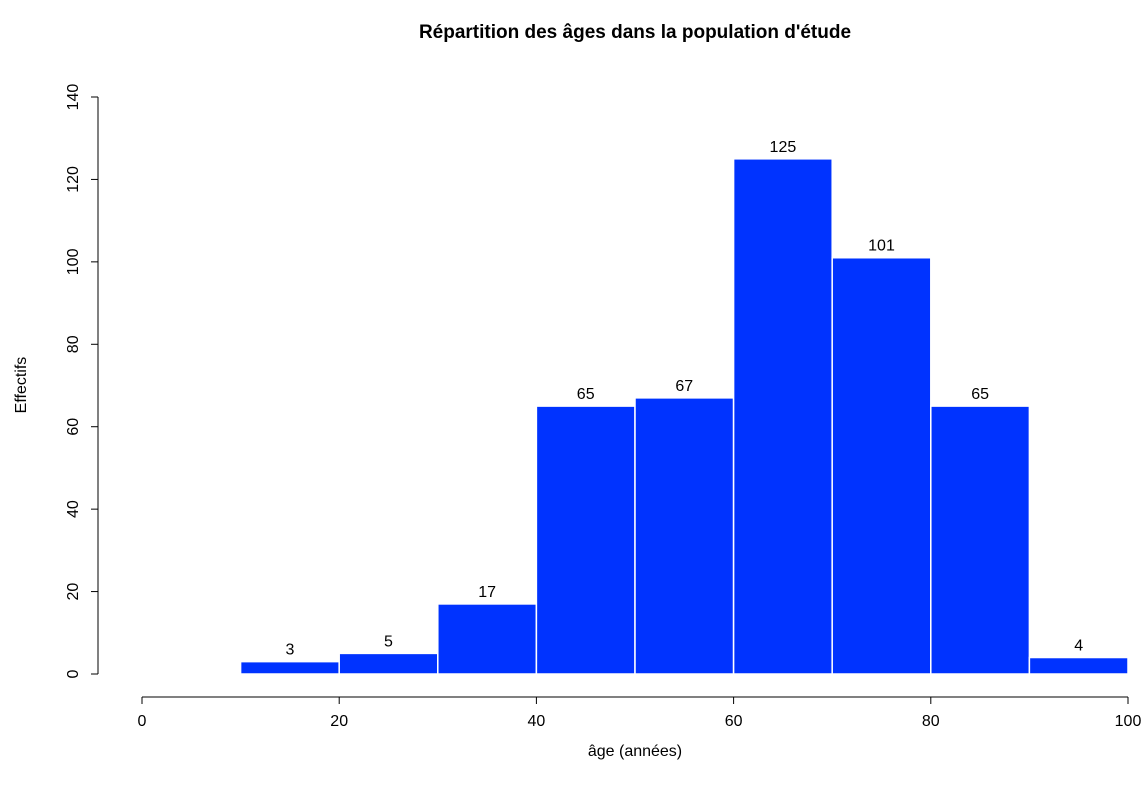  I want to click on y-tick-label-60: 60, so click(73, 427).